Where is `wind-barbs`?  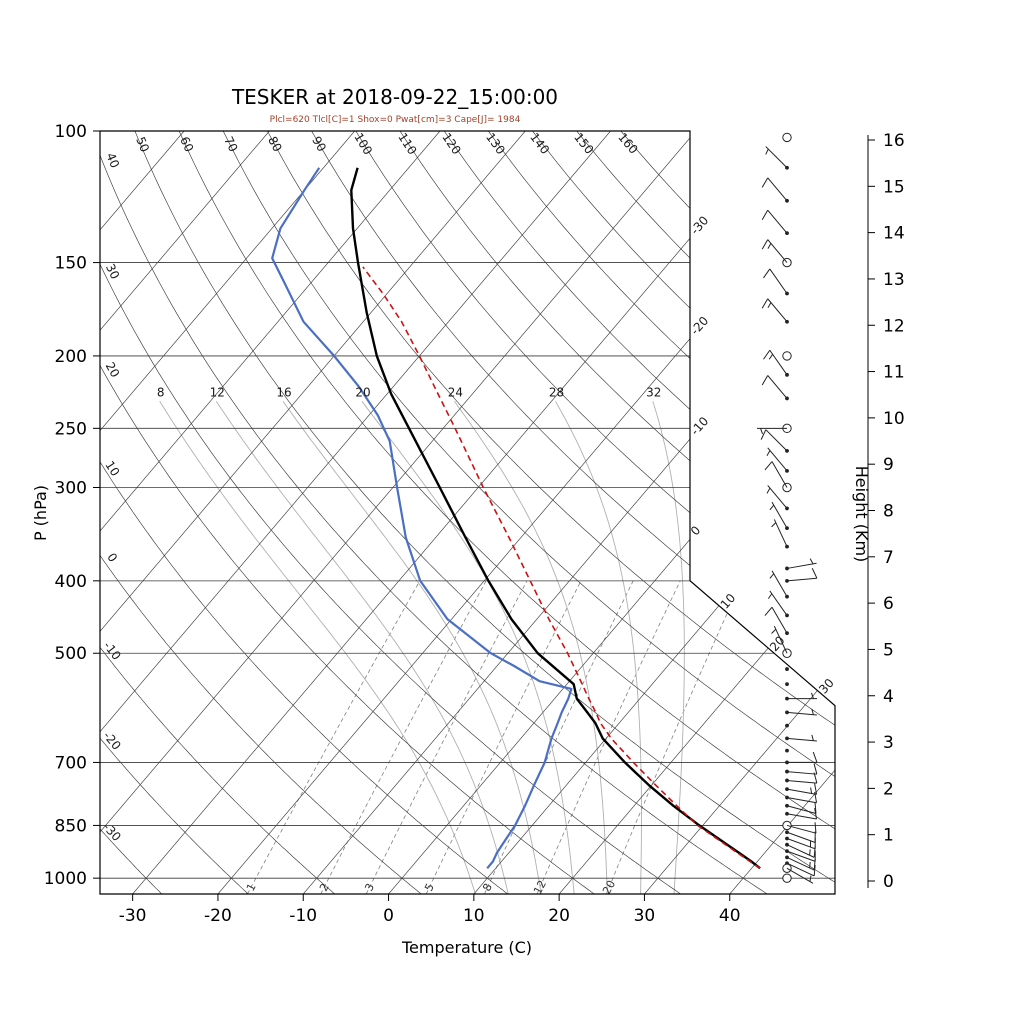
wind-barbs is located at coordinates (787, 508).